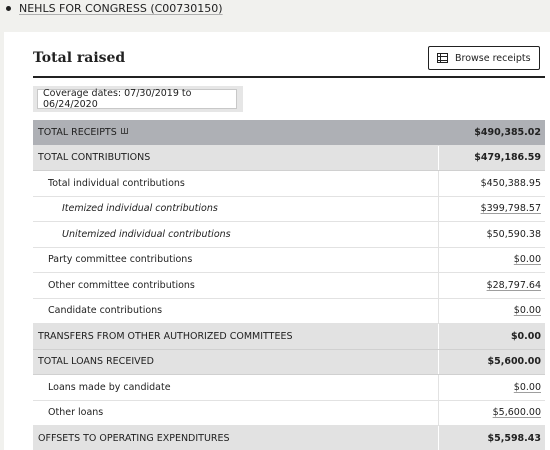  I want to click on table-row-other-loans: Other loans $5,600.00, so click(289, 413).